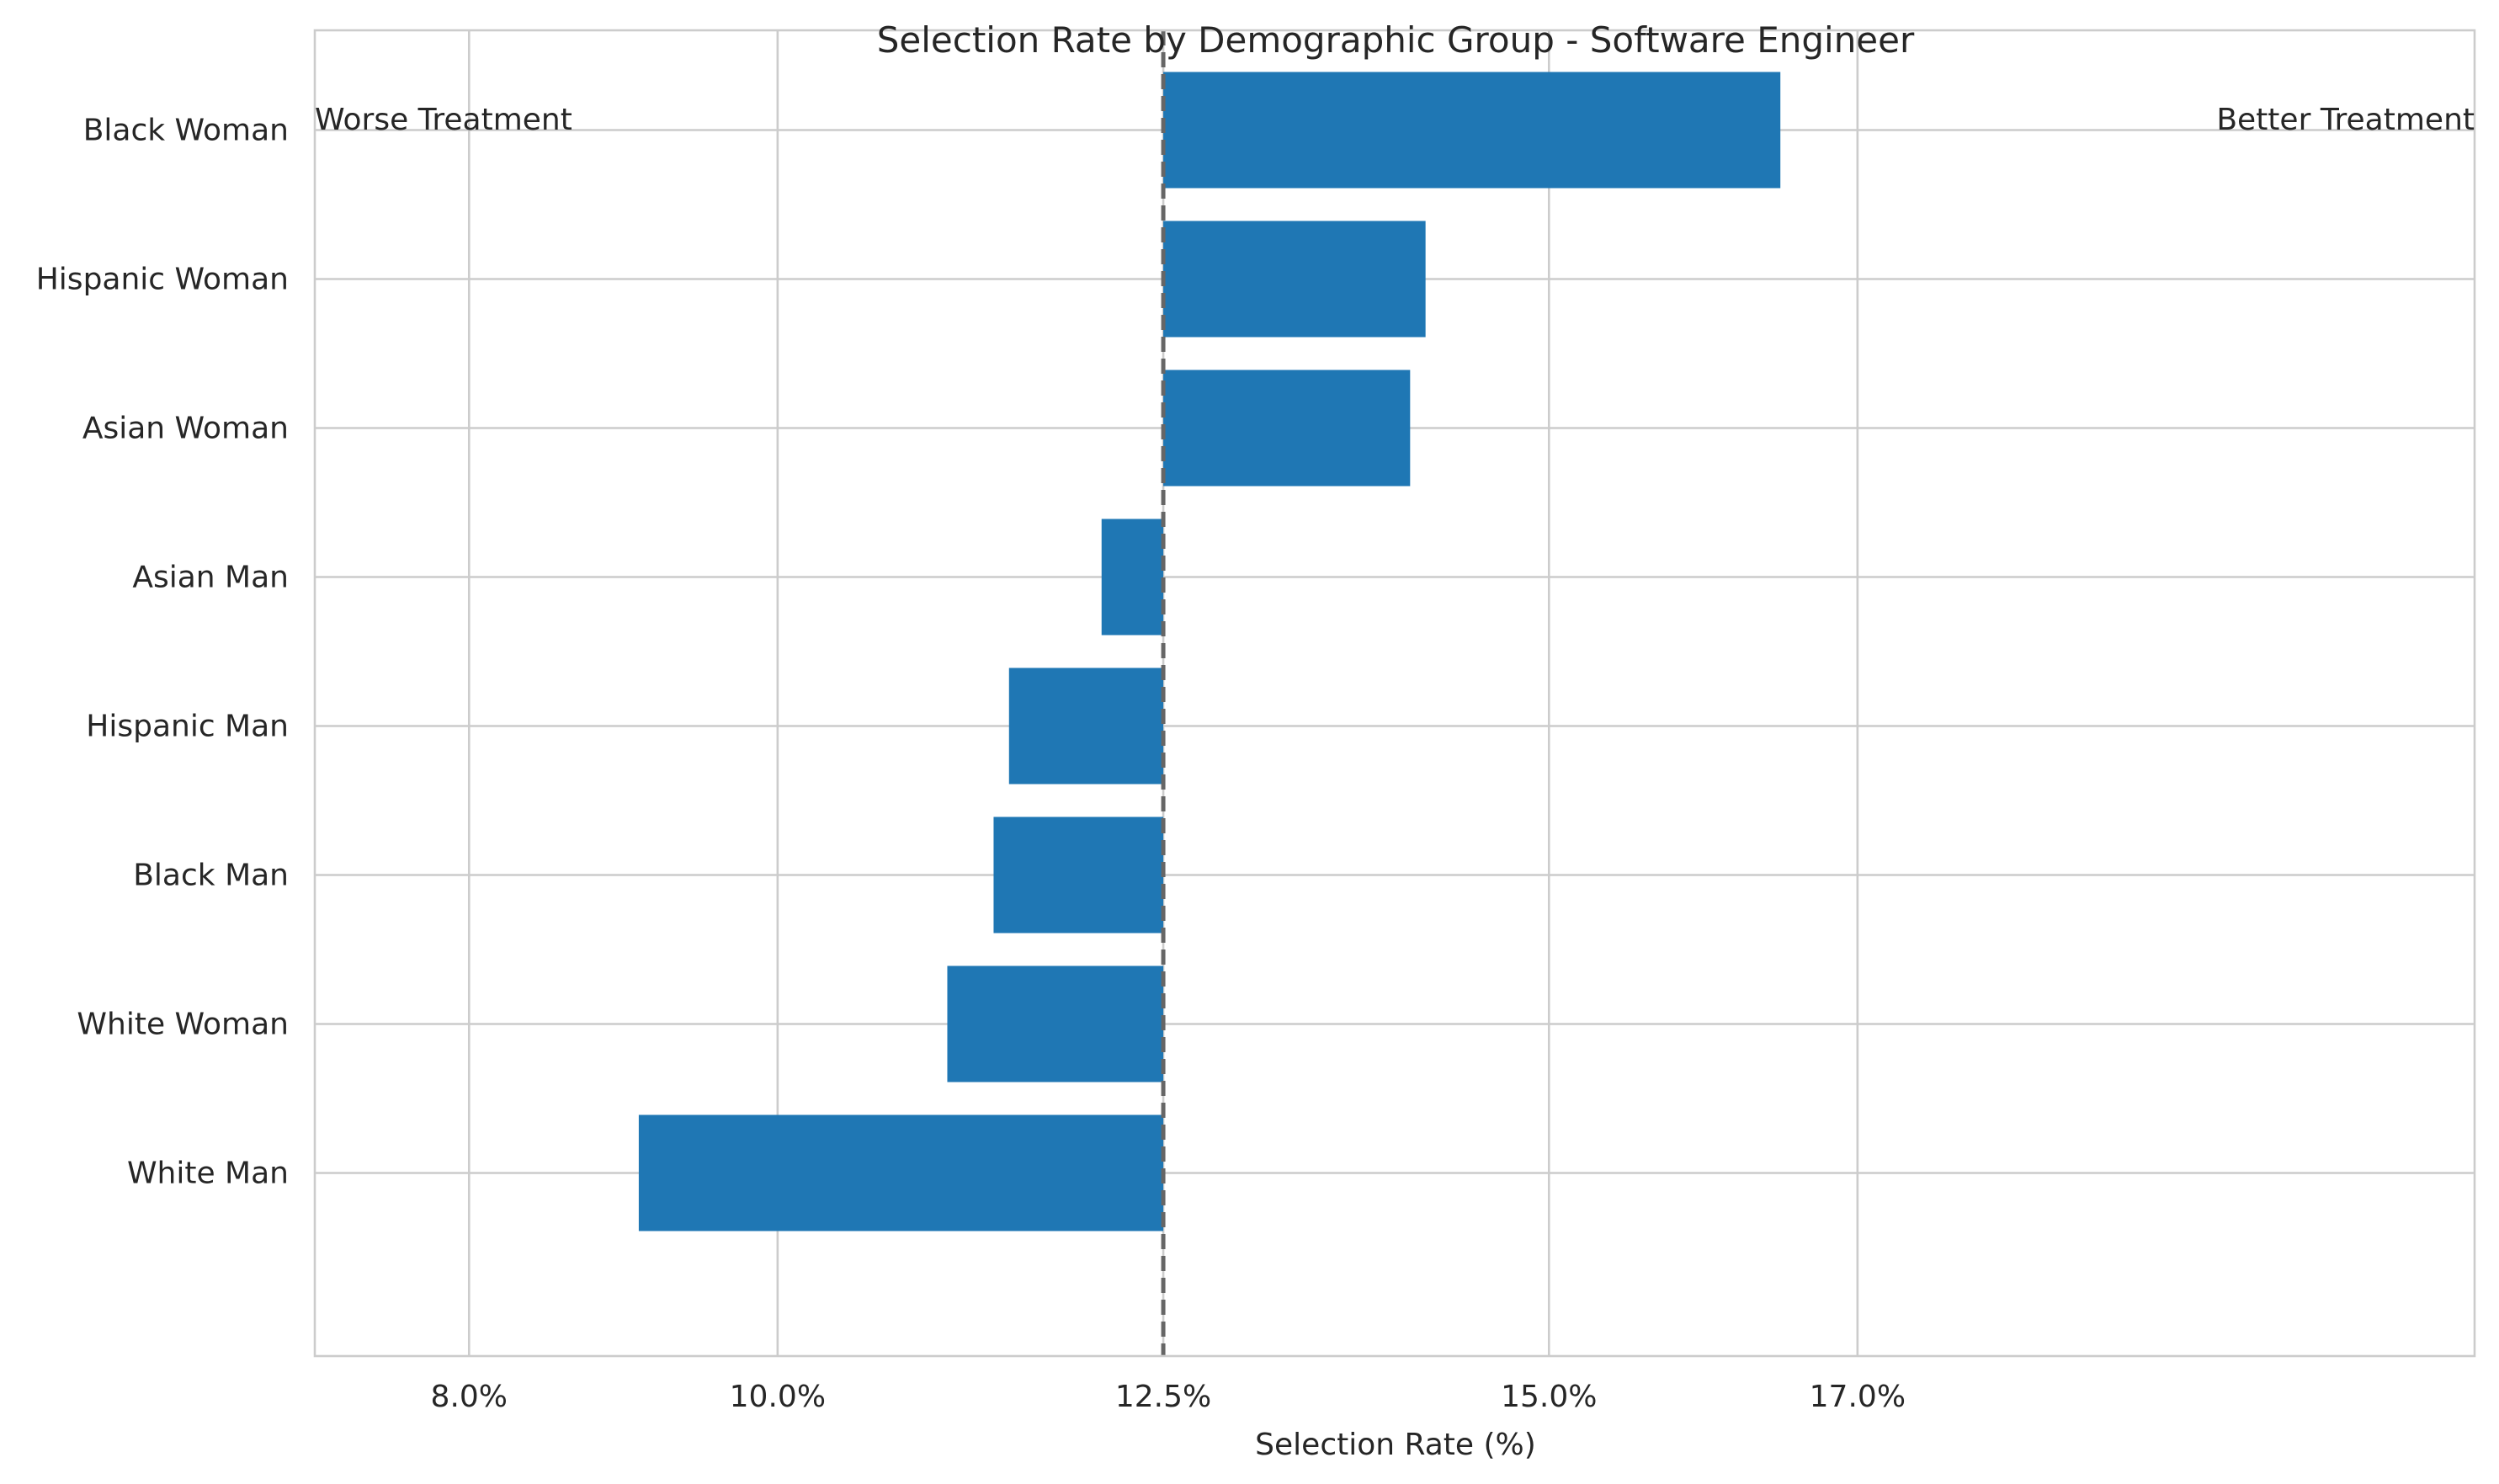  Describe the element at coordinates (1549, 1397) in the screenshot. I see `x-tick-label-3: 15.0%` at that location.